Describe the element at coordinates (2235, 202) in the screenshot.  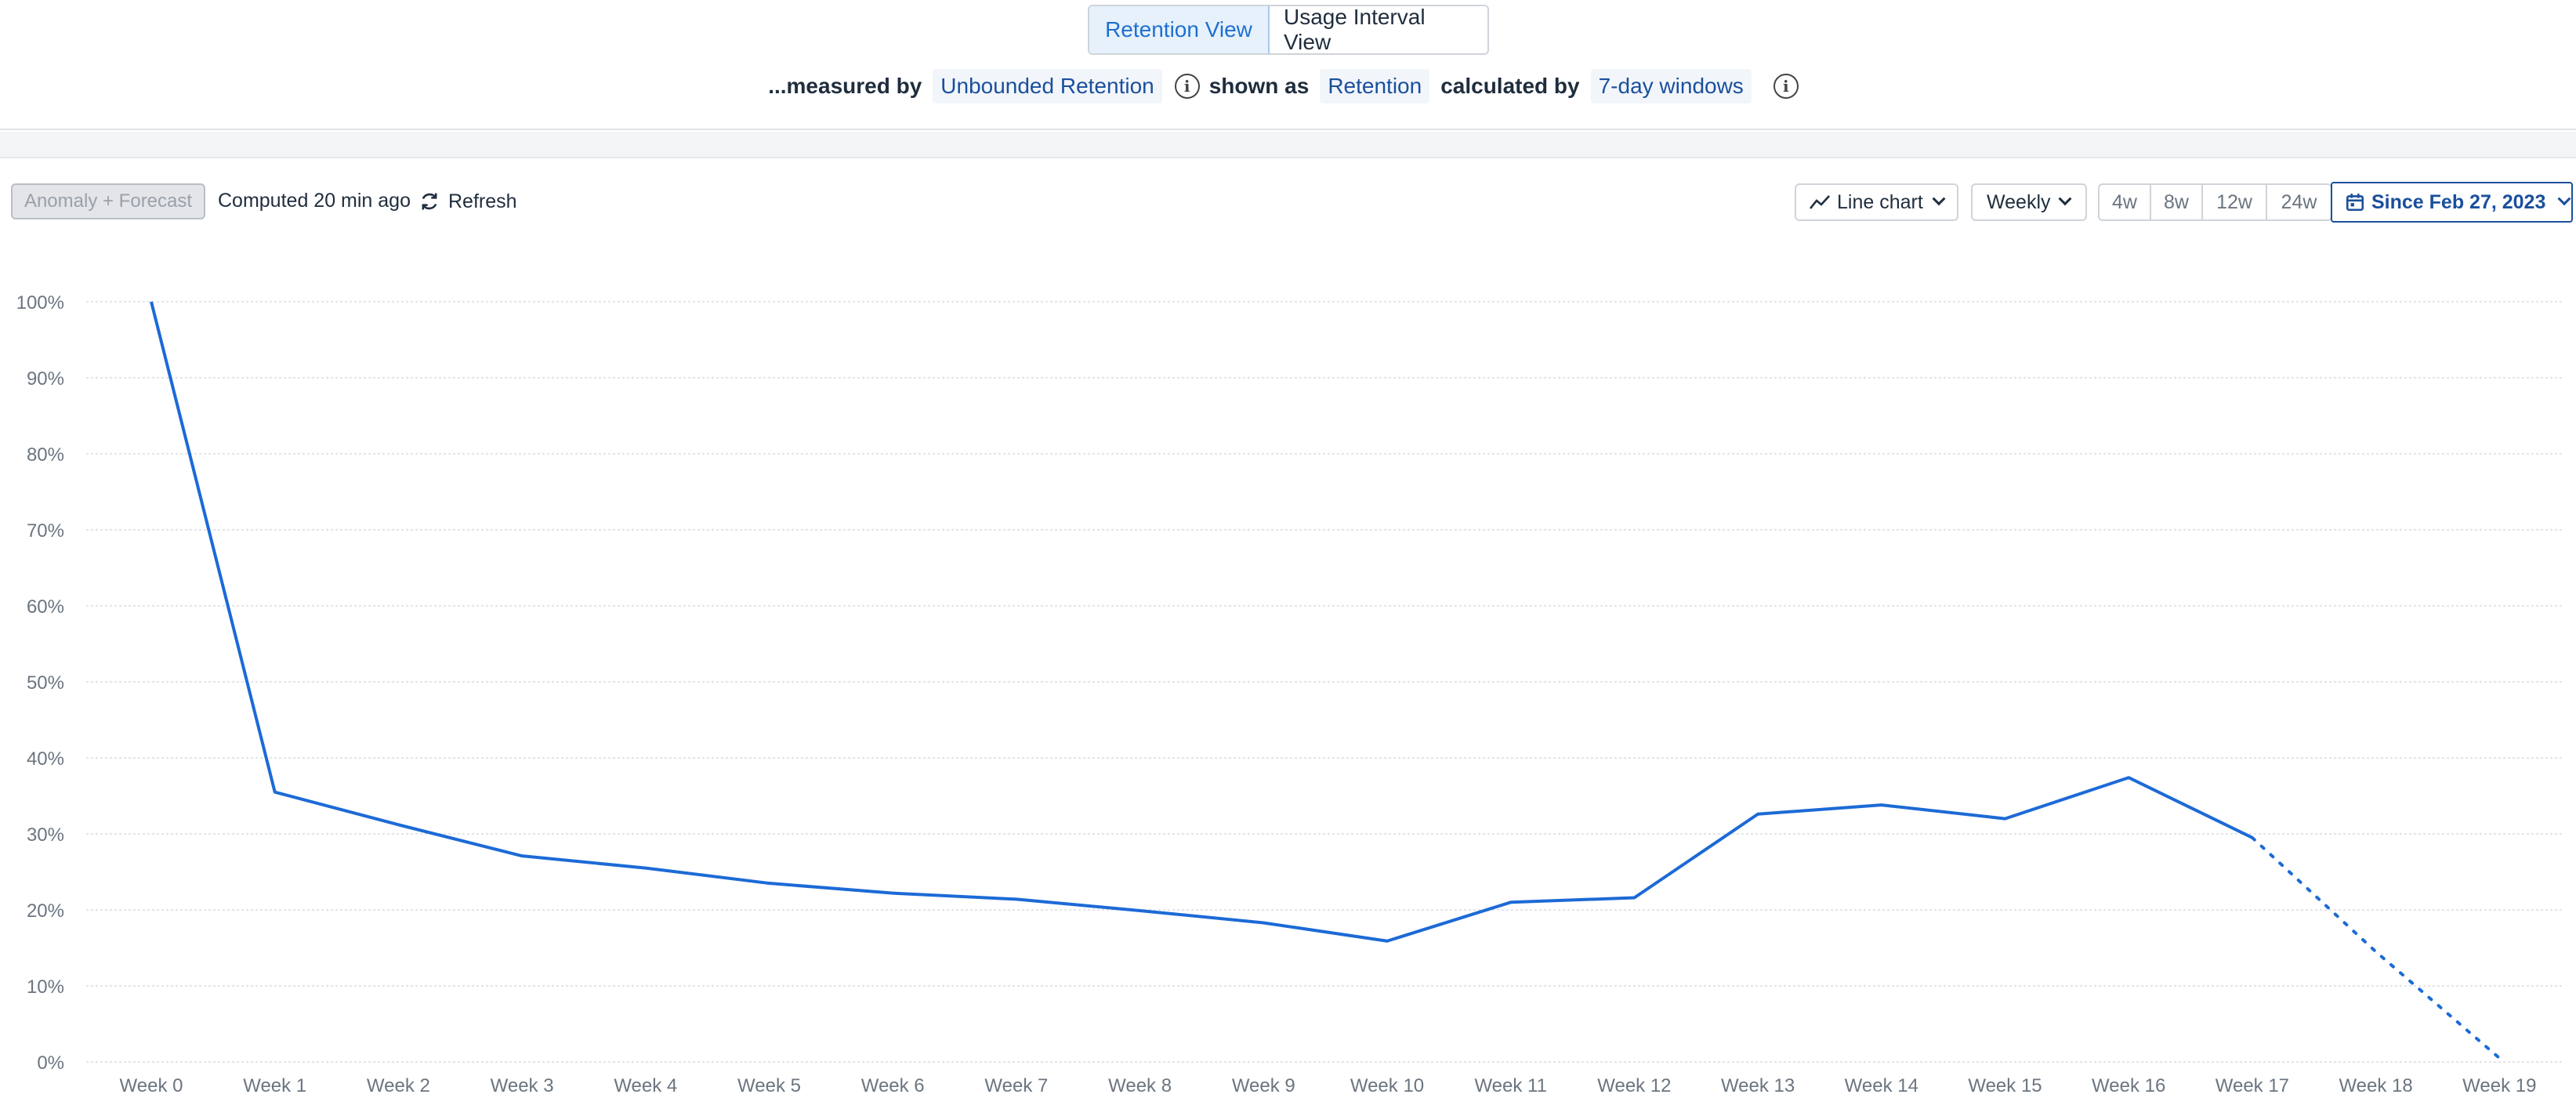
I see `range-12w-button: 12w` at that location.